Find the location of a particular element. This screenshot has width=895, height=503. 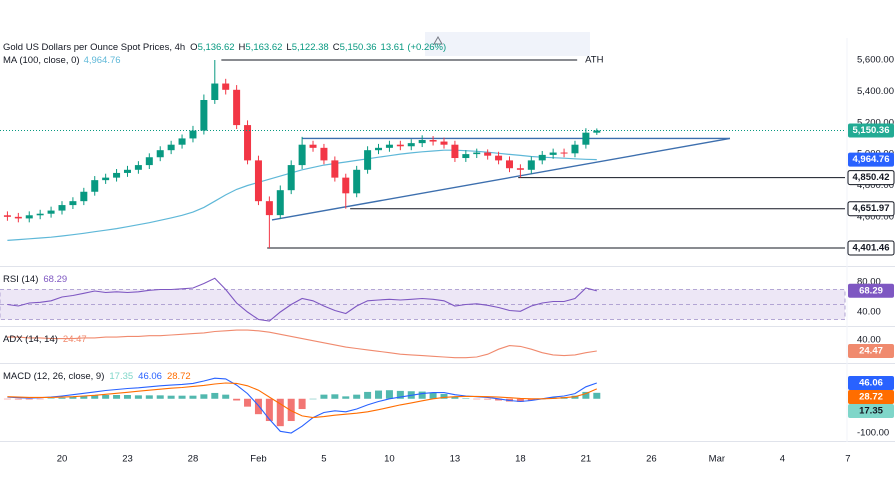

macd-tag: 46.06 is located at coordinates (871, 383).